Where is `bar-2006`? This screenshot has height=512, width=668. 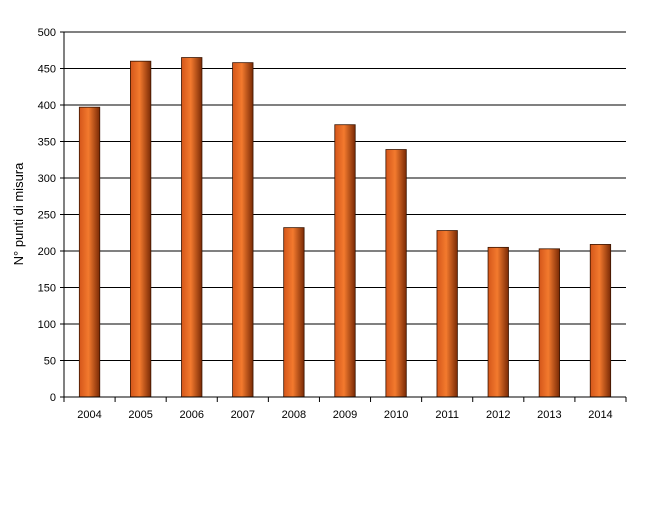
bar-2006 is located at coordinates (192, 227).